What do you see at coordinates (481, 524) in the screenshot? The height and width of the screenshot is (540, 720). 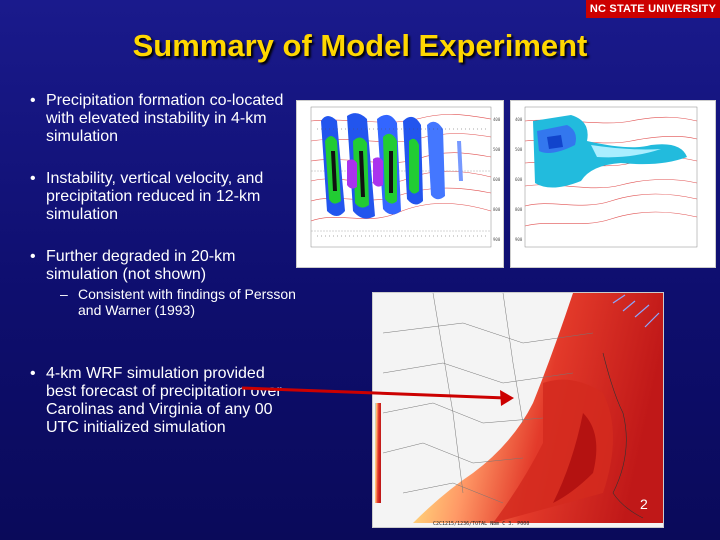 I see `svg-text:C2C1215/1236/TOTAL Nbm C 3. P0: C2C1215/1236/TOTAL Nbm C 3. P000` at bounding box center [481, 524].